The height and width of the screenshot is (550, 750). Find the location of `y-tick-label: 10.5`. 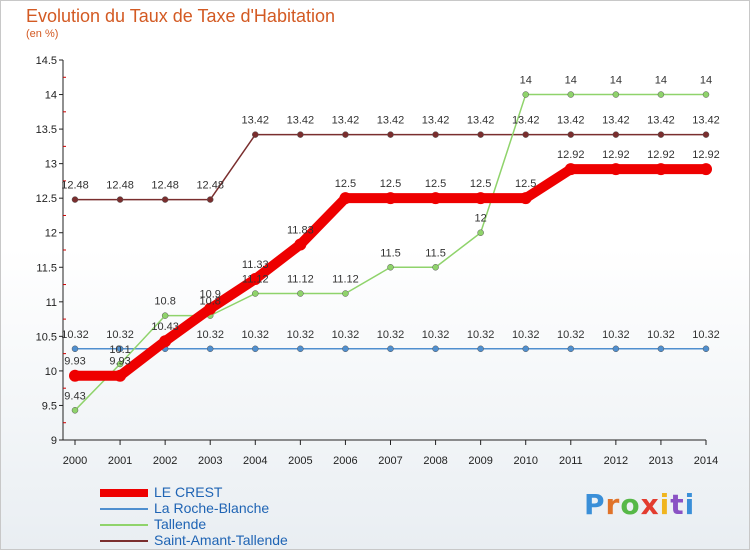

y-tick-label: 10.5 is located at coordinates (46, 337).